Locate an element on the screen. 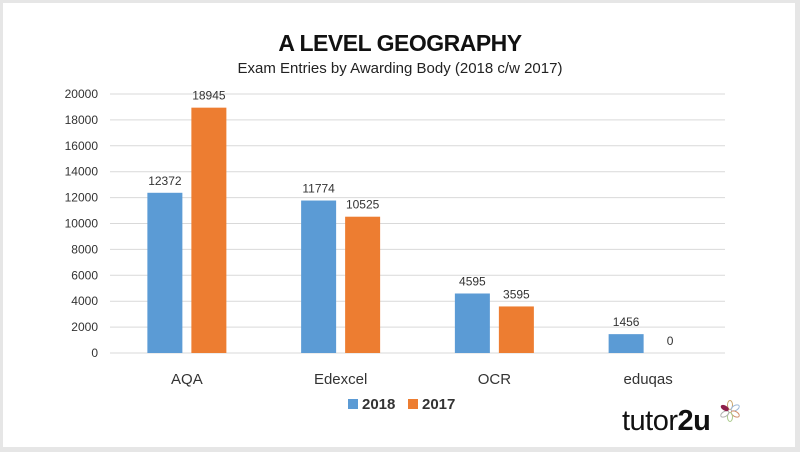 This screenshot has width=800, height=452. y-tick-label: 20000 is located at coordinates (82, 94).